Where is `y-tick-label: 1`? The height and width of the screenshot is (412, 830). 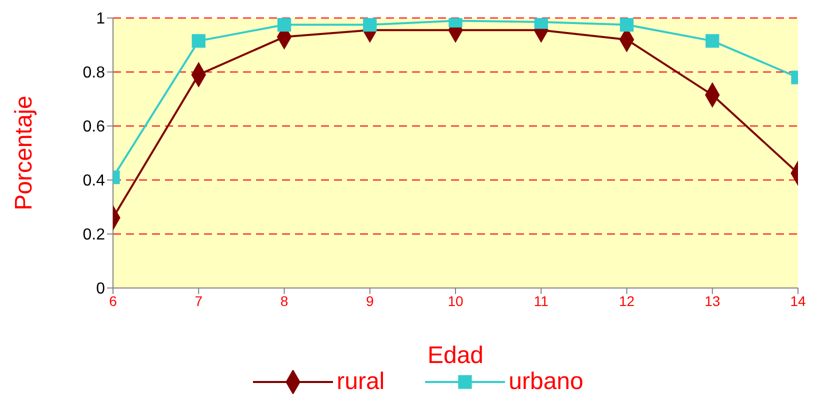 y-tick-label: 1 is located at coordinates (101, 19).